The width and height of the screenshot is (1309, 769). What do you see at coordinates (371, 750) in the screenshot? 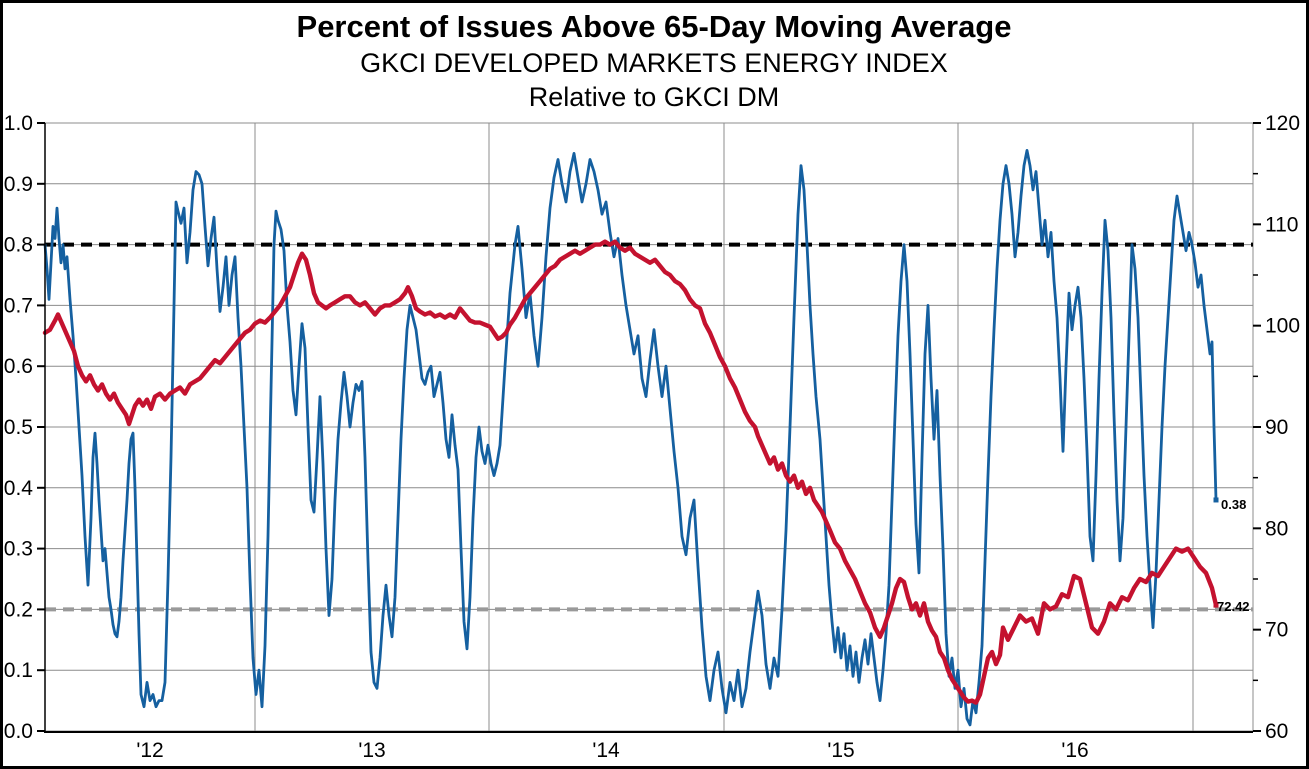
I see `x-axis-tick-label: '13` at bounding box center [371, 750].